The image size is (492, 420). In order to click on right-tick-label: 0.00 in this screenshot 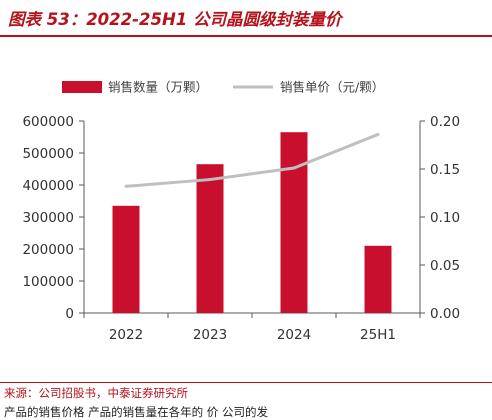, I will do `click(445, 314)`.